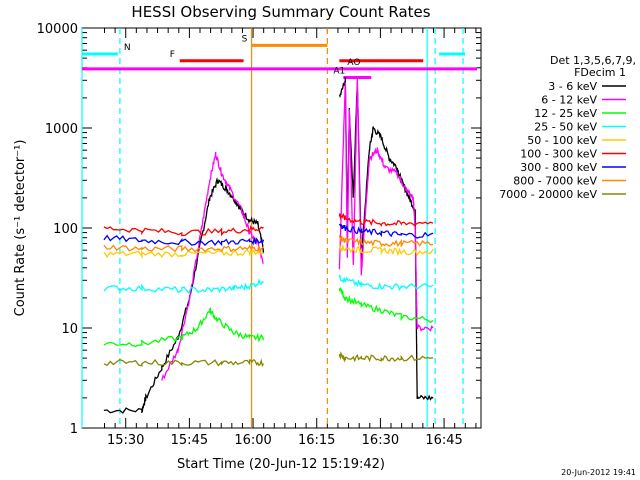  Describe the element at coordinates (600, 72) in the screenshot. I see `legend-header-2: FDecim 1` at that location.